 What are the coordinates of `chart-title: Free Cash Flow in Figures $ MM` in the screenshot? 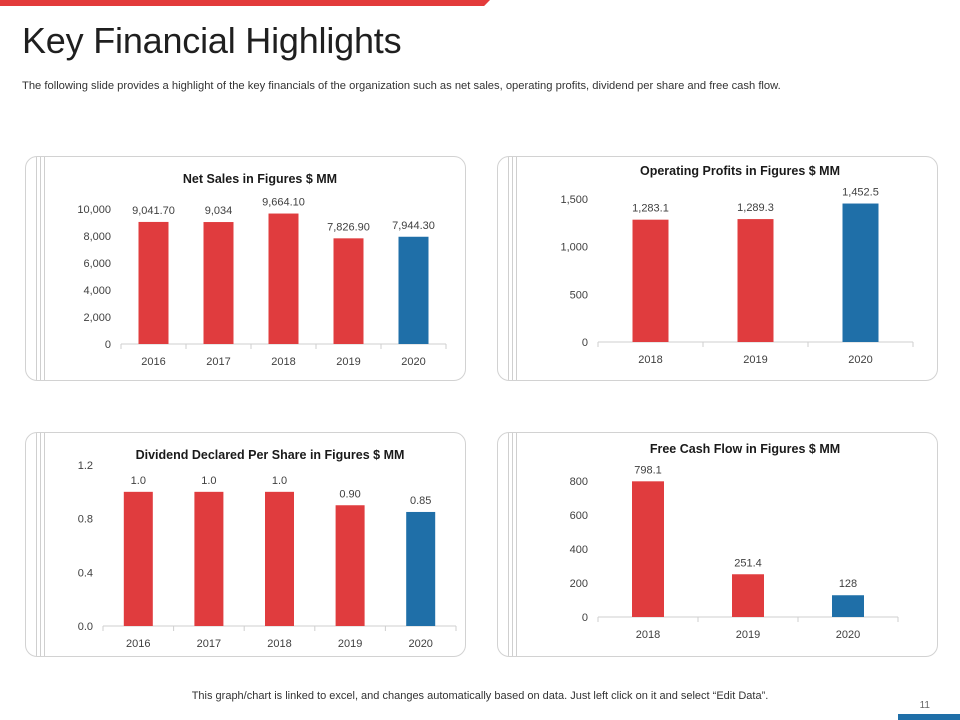 It's located at (745, 449).